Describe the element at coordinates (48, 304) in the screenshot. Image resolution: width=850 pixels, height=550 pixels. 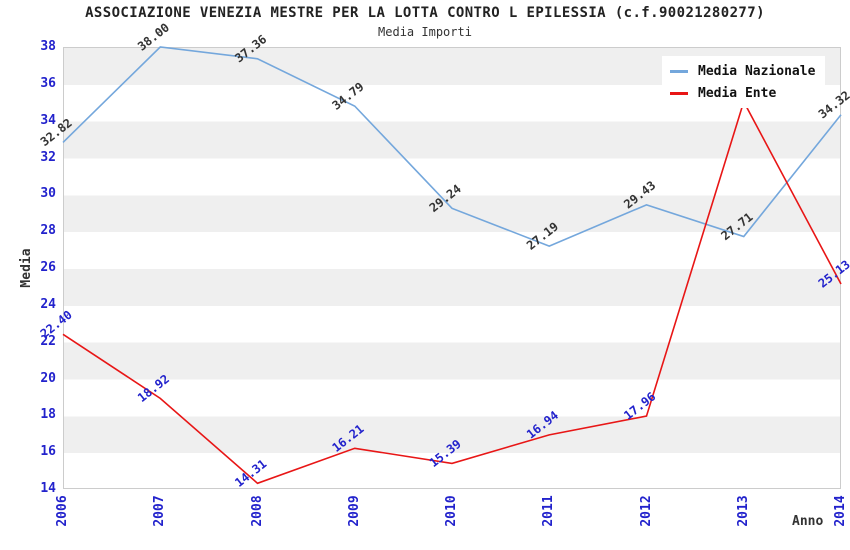
I see `y-tick-label: 24` at that location.